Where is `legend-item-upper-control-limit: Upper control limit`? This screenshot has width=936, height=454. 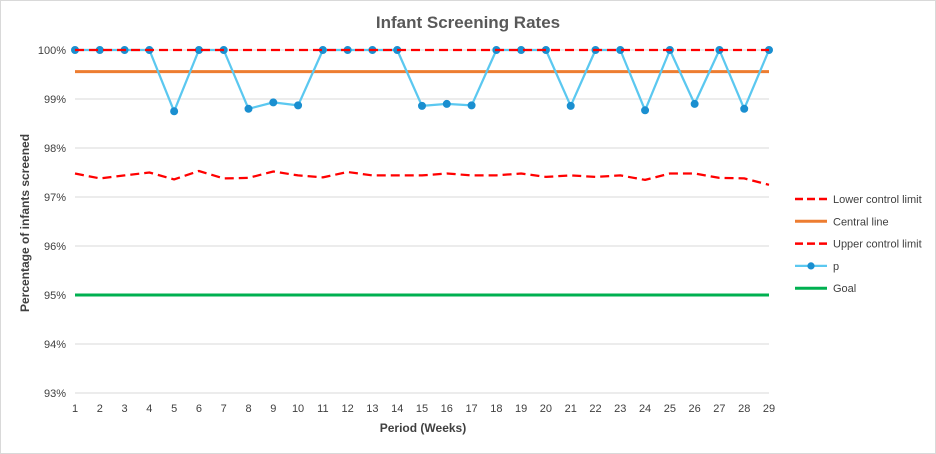
legend-item-upper-control-limit: Upper control limit is located at coordinates (858, 245).